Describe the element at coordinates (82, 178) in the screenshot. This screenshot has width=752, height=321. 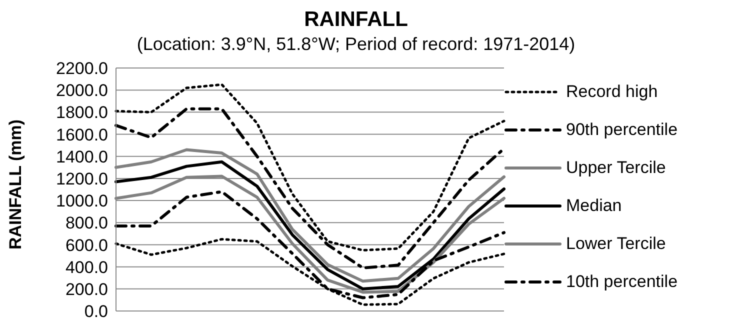
I see `y-tick-label: 1200.0` at that location.